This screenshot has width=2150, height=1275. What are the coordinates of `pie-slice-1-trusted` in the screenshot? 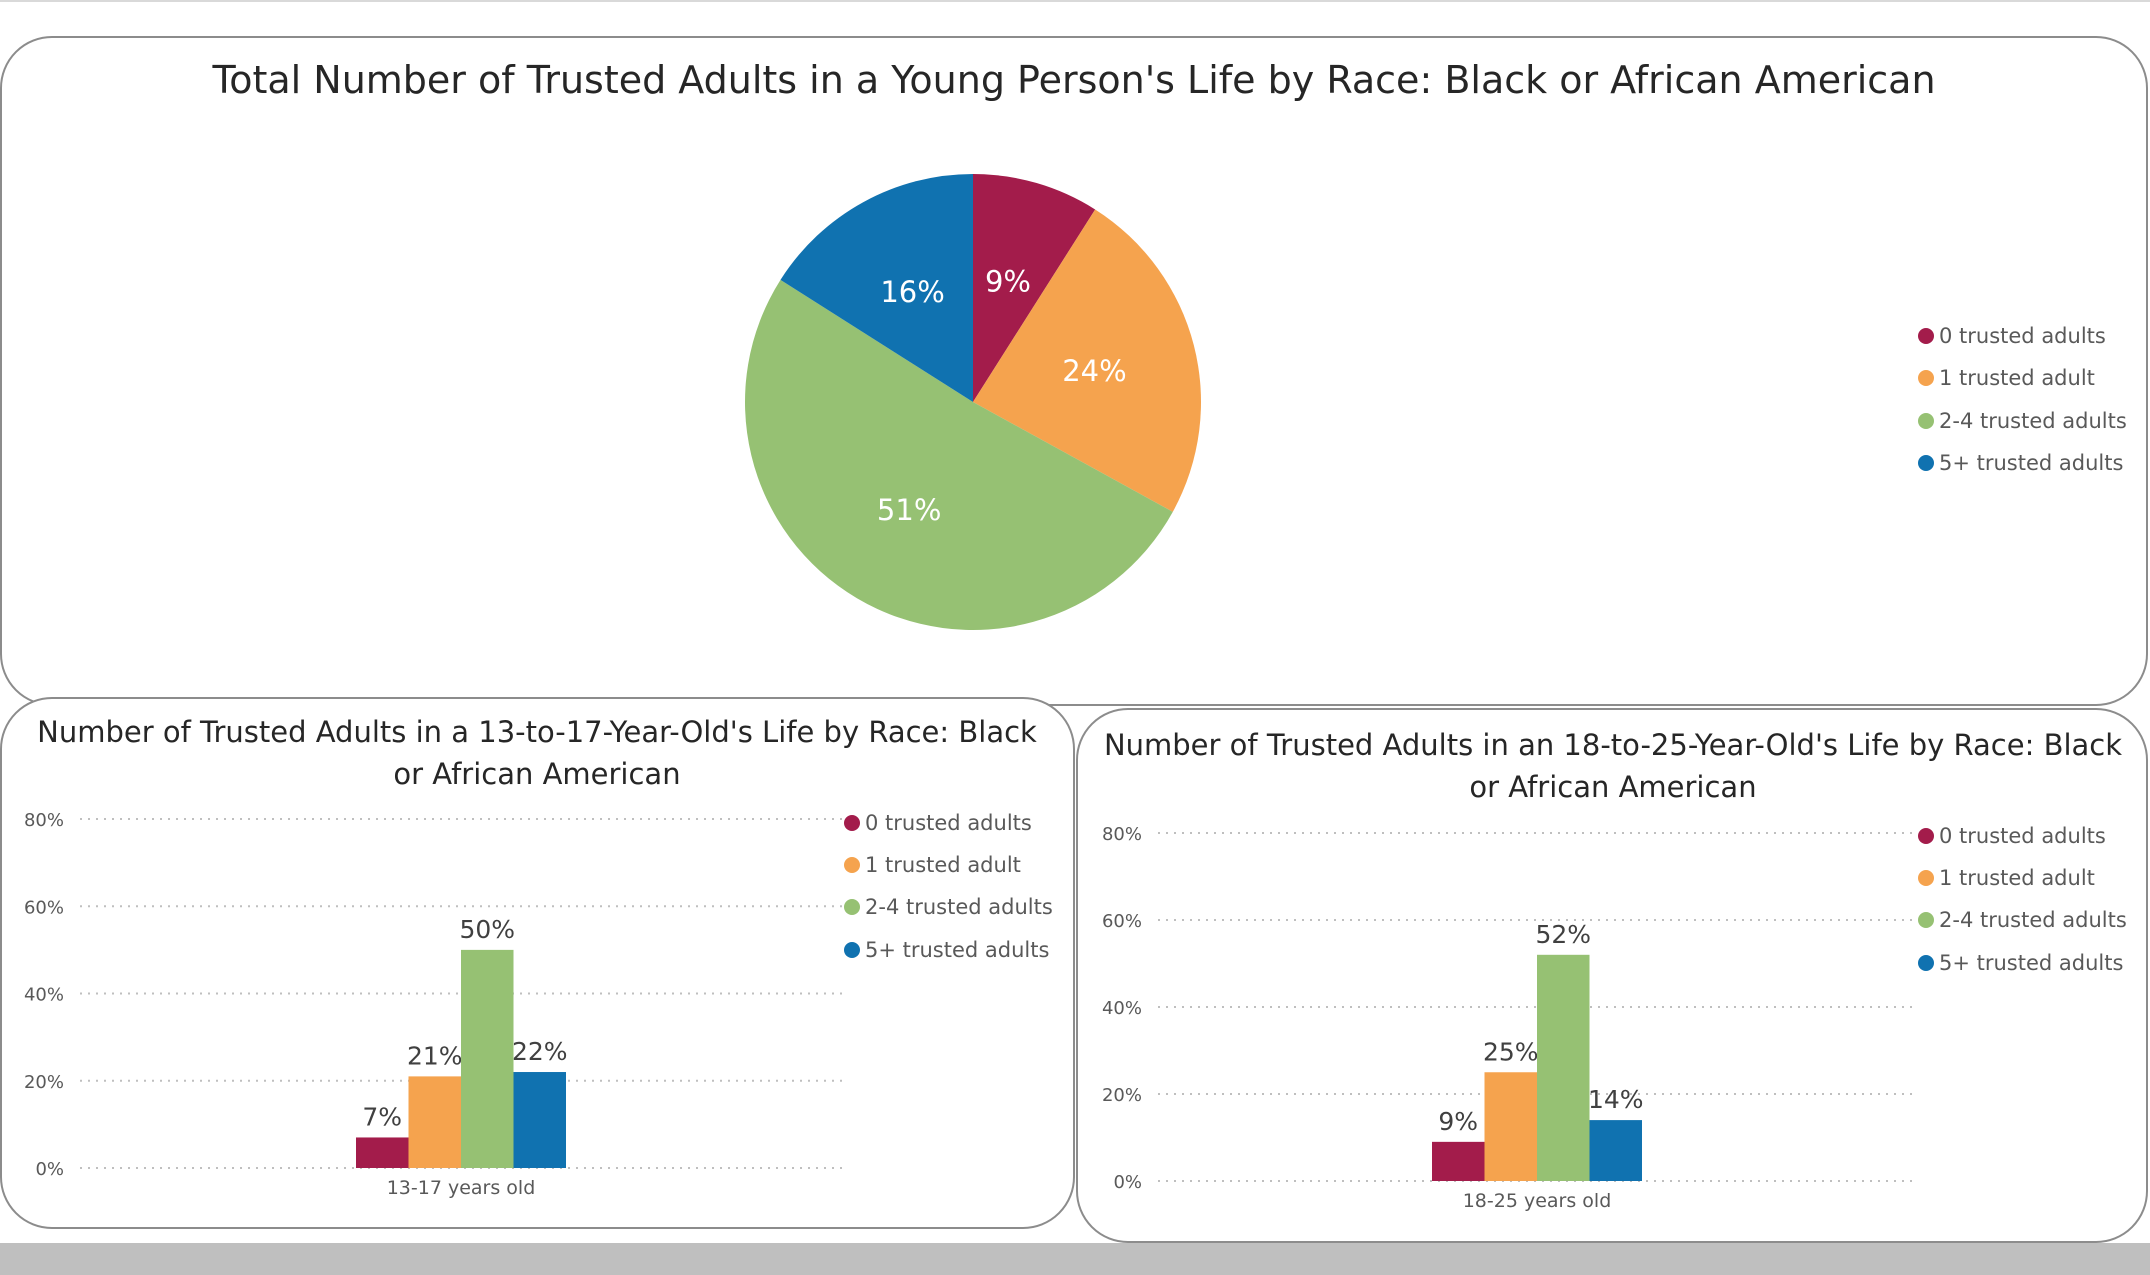 It's located at (1087, 360).